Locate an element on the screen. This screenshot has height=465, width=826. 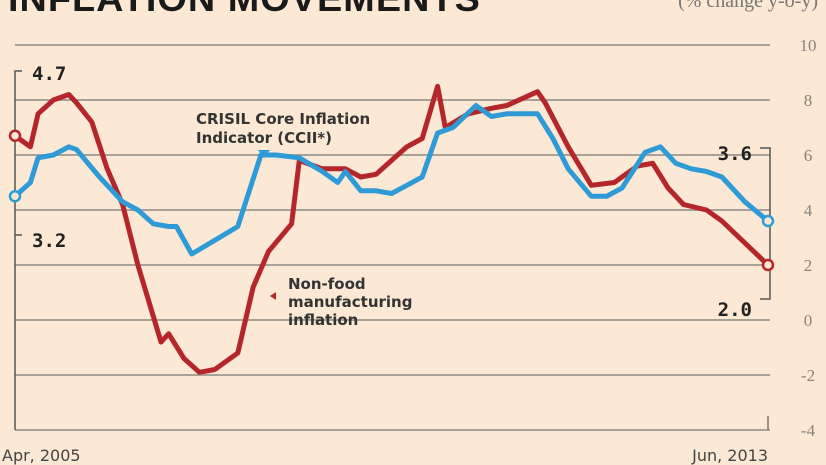
annotation-start-bottom: 3.2 is located at coordinates (49, 241).